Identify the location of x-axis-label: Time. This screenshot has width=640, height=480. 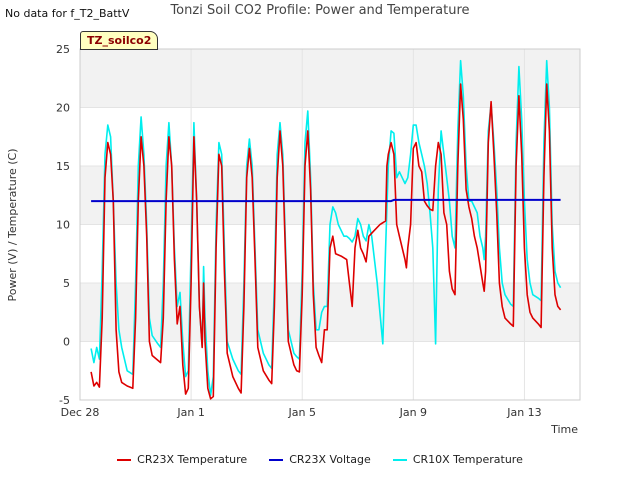
(564, 429).